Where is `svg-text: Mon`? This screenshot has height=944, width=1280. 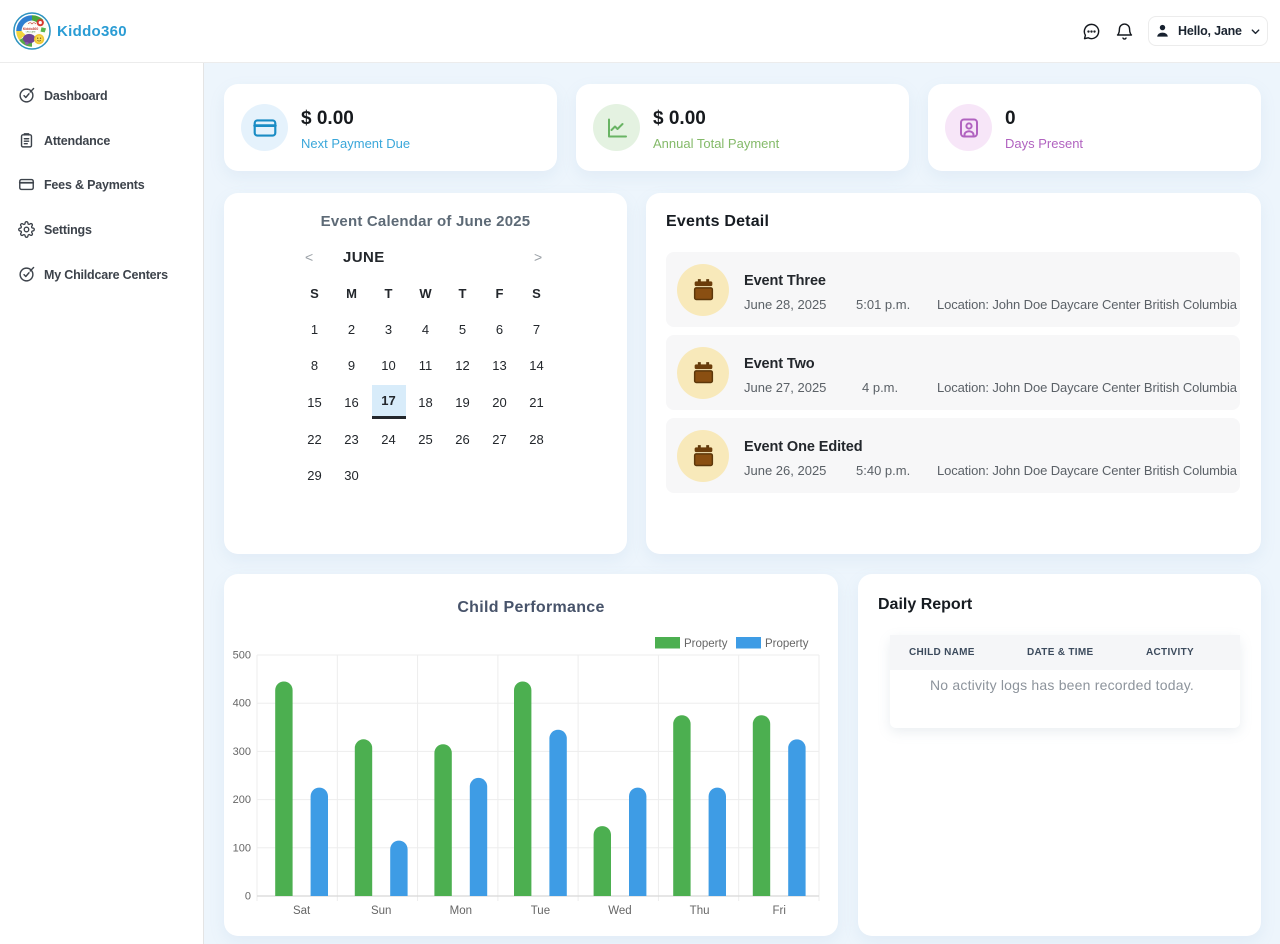 svg-text: Mon is located at coordinates (461, 911).